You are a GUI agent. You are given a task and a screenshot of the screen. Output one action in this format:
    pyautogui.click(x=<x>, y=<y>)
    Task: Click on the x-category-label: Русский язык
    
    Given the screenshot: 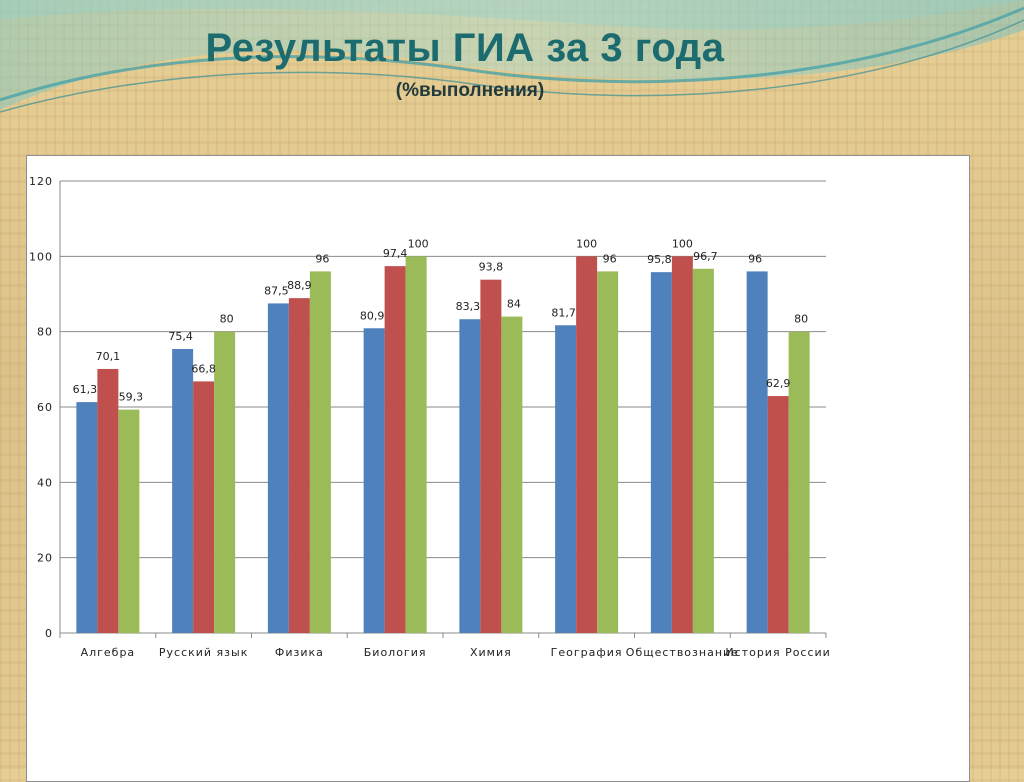 What is the action you would take?
    pyautogui.click(x=203, y=652)
    